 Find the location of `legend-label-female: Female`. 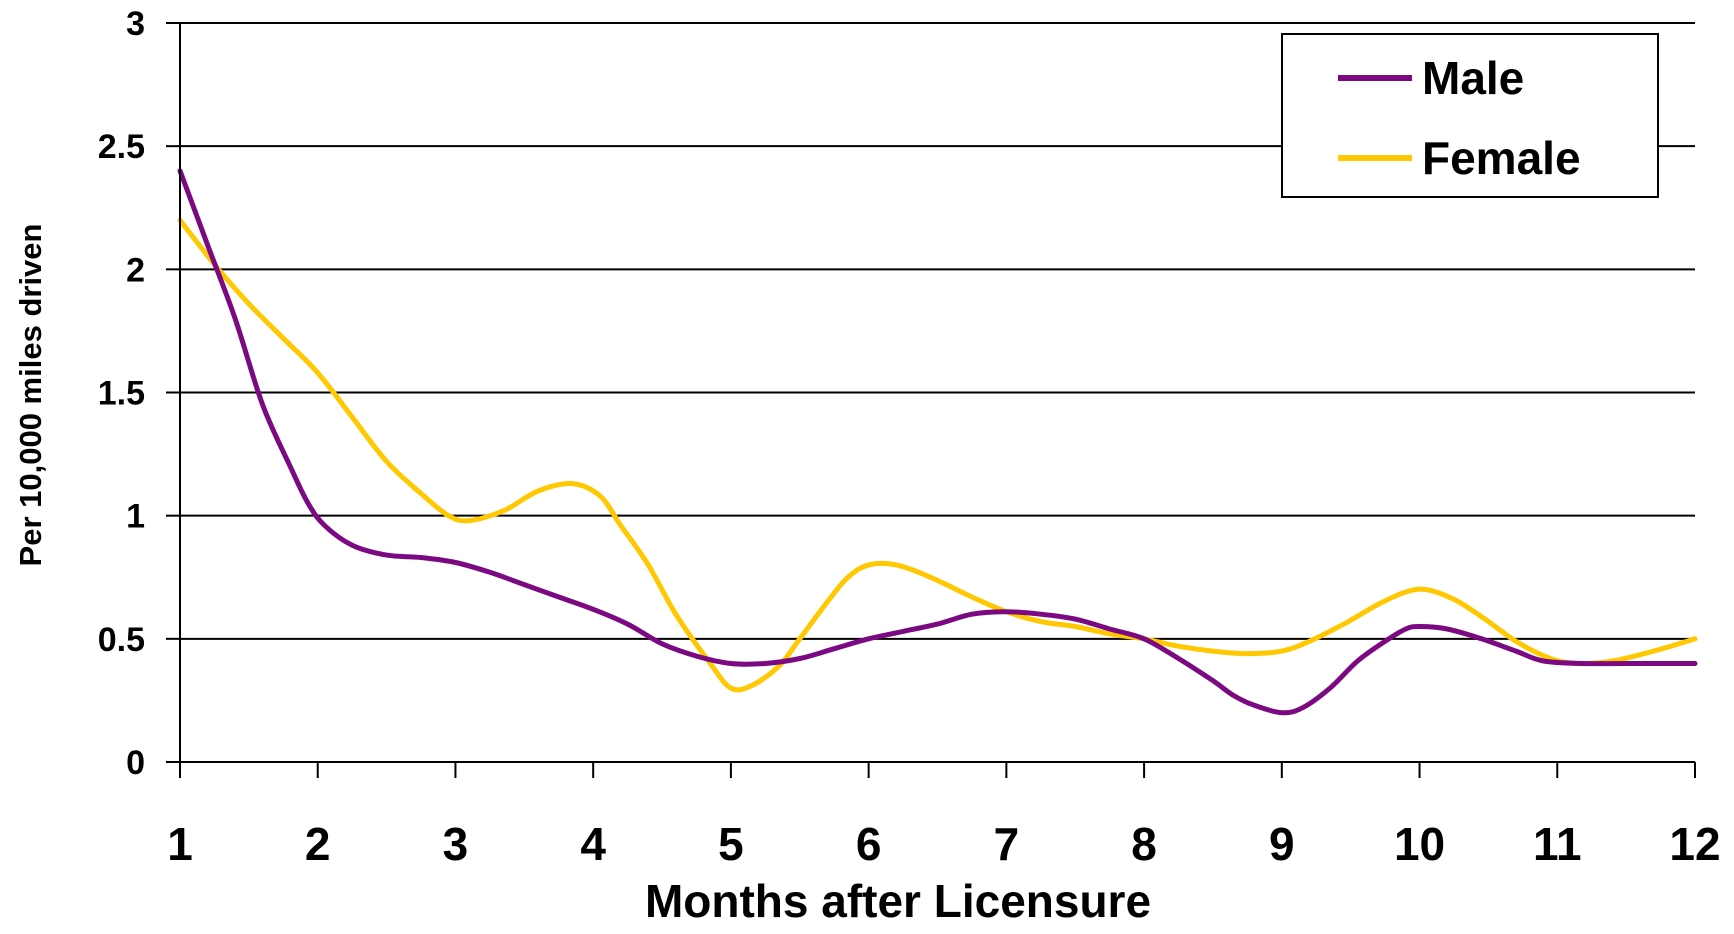

legend-label-female: Female is located at coordinates (1501, 158).